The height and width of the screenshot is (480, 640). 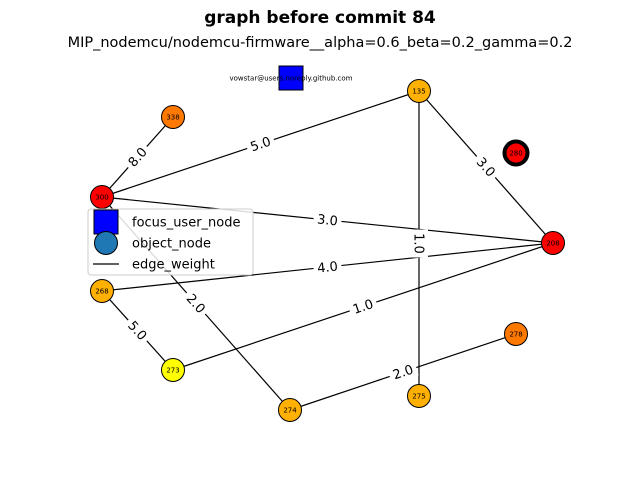 I want to click on legend-label: edge_weight, so click(x=173, y=265).